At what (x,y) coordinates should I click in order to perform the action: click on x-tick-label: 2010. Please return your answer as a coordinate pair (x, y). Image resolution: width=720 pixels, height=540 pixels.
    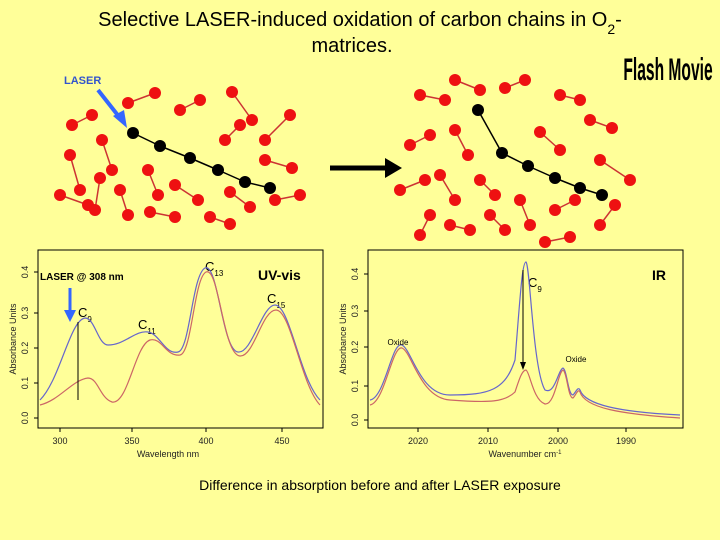
    Looking at the image, I should click on (488, 441).